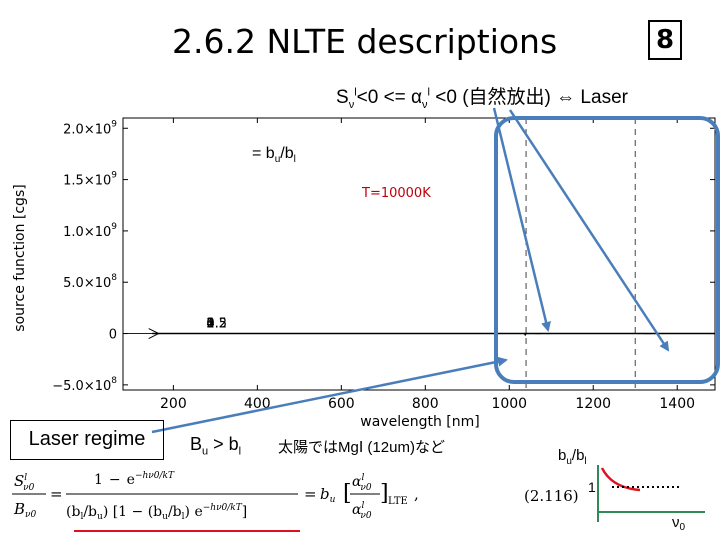 The image size is (720, 540). Describe the element at coordinates (419, 422) in the screenshot. I see `x-axis-label: wavelength [nm]` at that location.